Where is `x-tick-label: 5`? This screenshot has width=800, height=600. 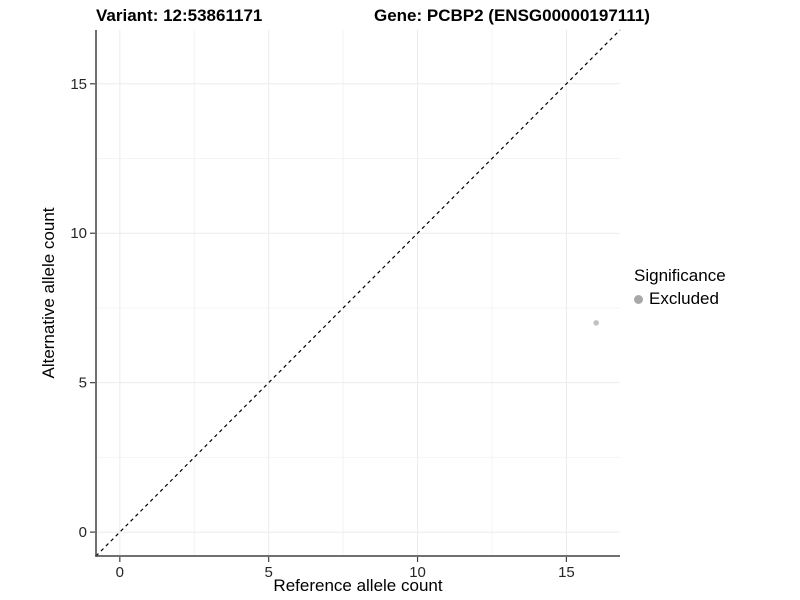 x-tick-label: 5 is located at coordinates (269, 572).